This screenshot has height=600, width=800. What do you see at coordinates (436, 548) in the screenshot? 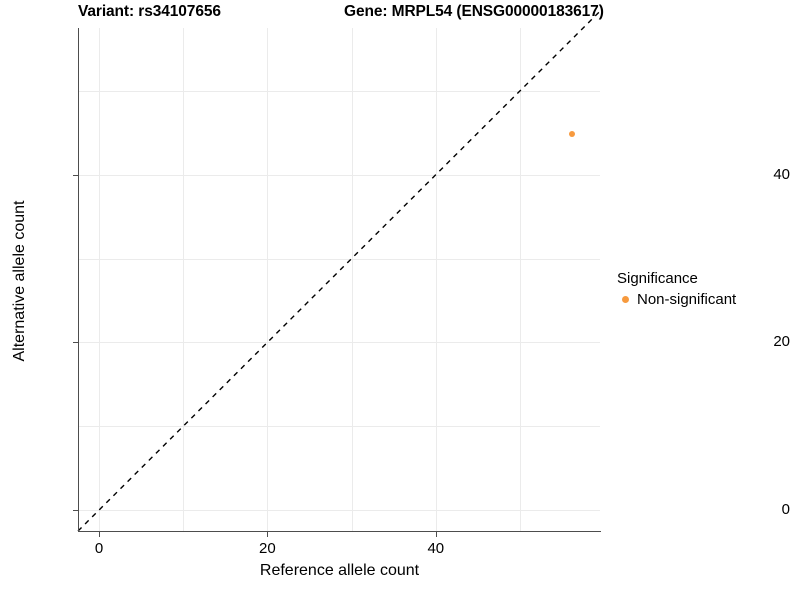
I see `x-tick-label: 40` at bounding box center [436, 548].